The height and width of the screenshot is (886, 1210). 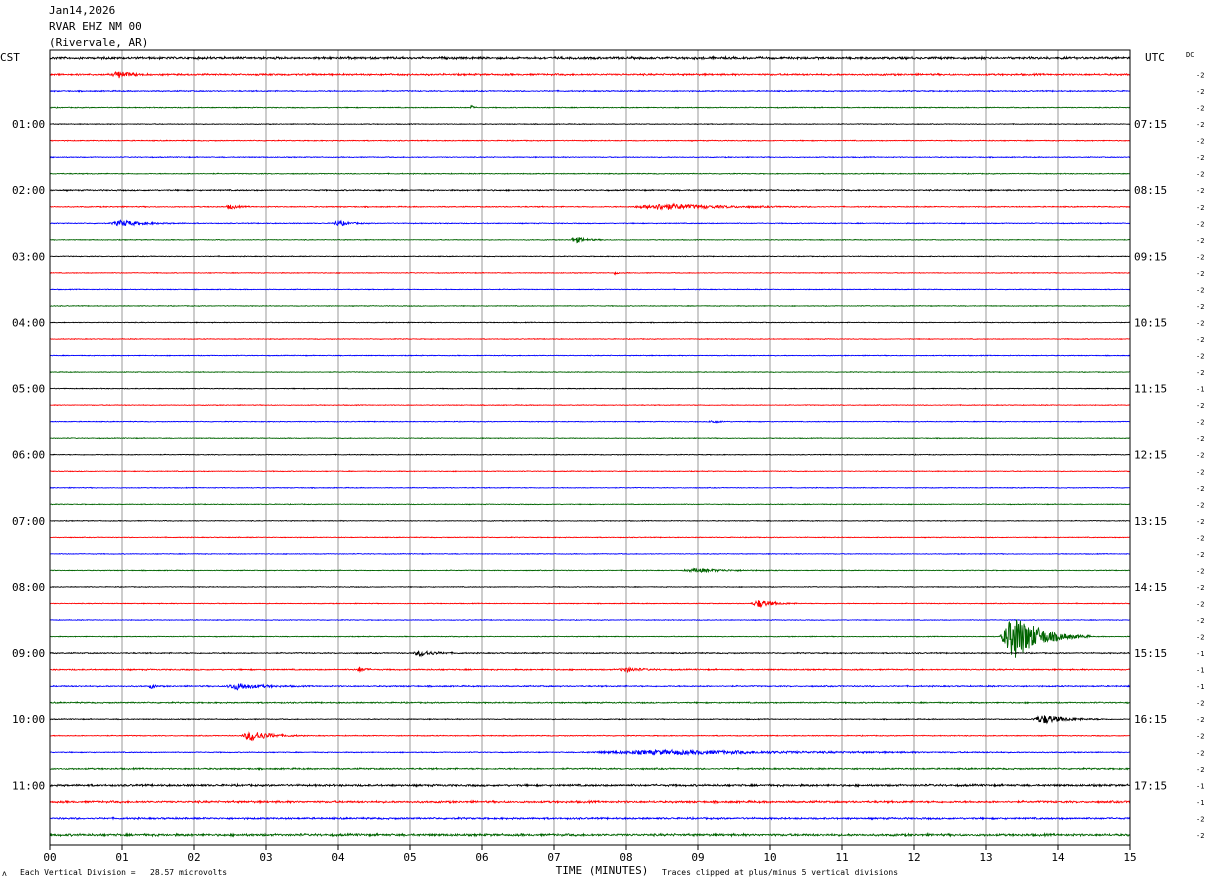 I want to click on left-hour-label: 01:00, so click(x=28, y=124).